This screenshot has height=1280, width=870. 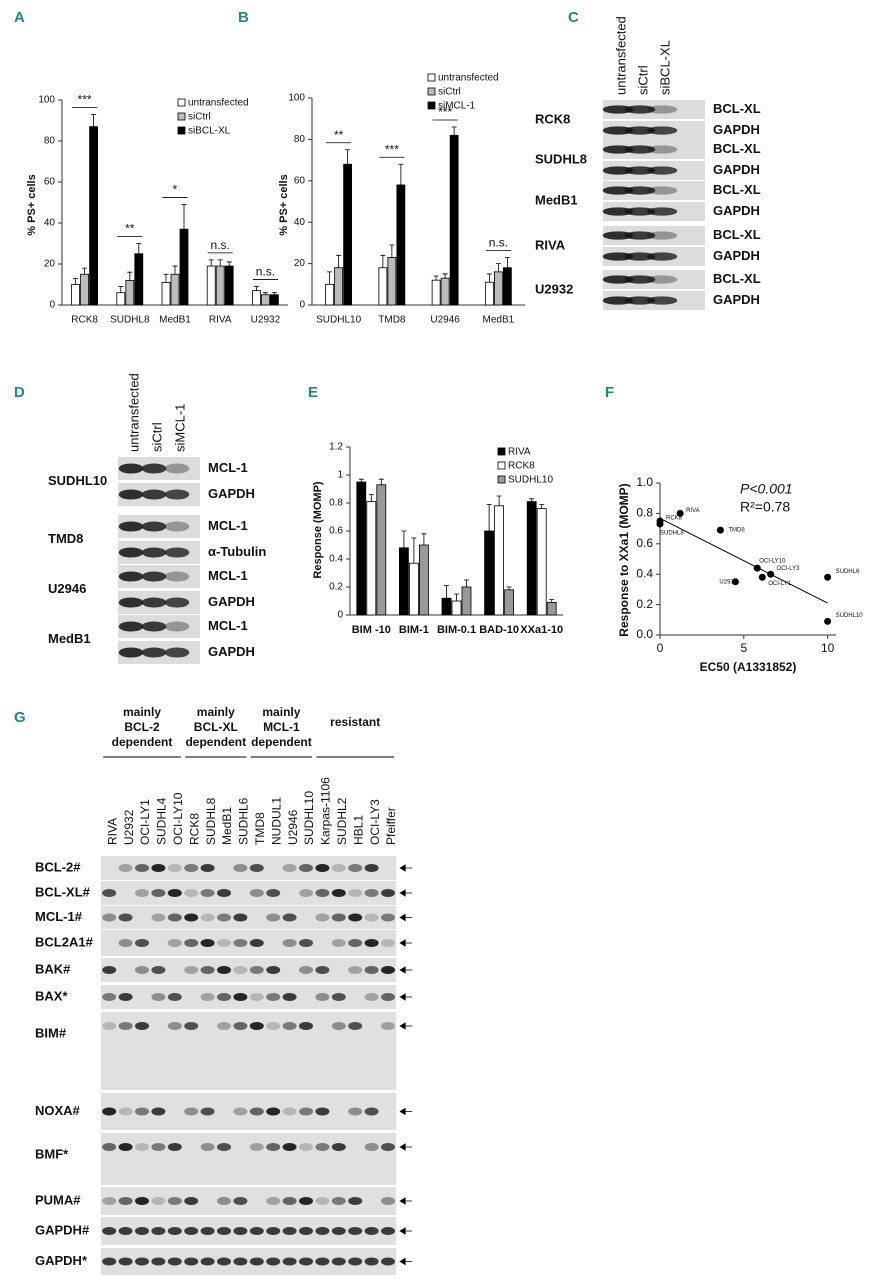 What do you see at coordinates (61, 1260) in the screenshot?
I see `row-label: GAPDH*` at bounding box center [61, 1260].